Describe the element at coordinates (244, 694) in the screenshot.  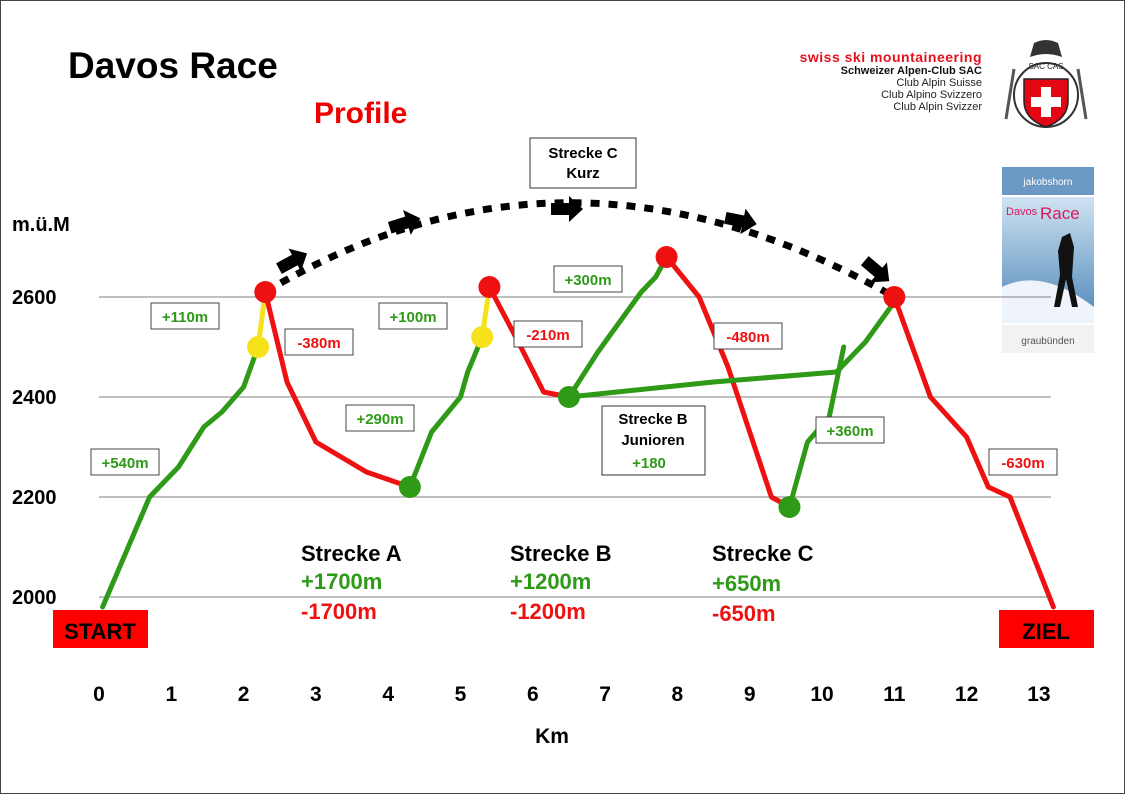
I see `x-tick-label: 2` at that location.